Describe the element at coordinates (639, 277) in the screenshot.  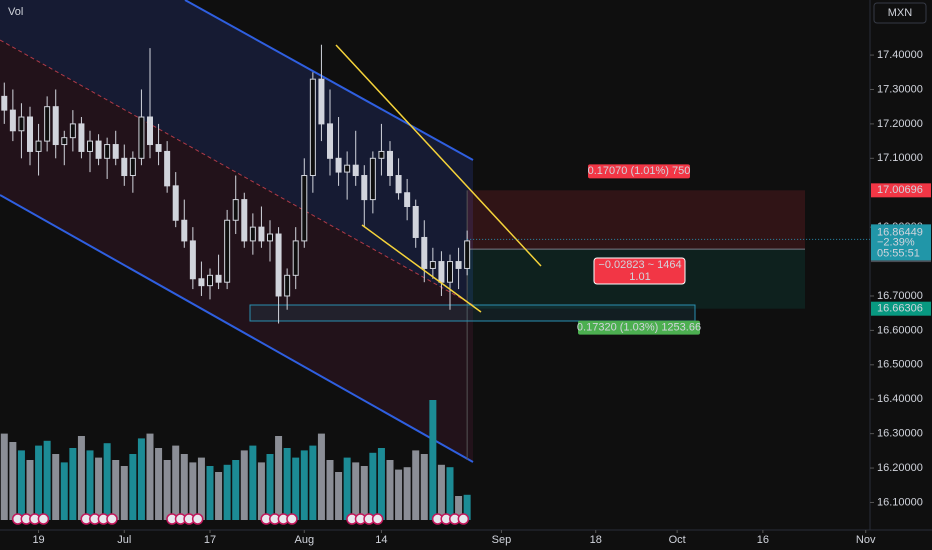
I see `center-ratio: 1.01` at that location.